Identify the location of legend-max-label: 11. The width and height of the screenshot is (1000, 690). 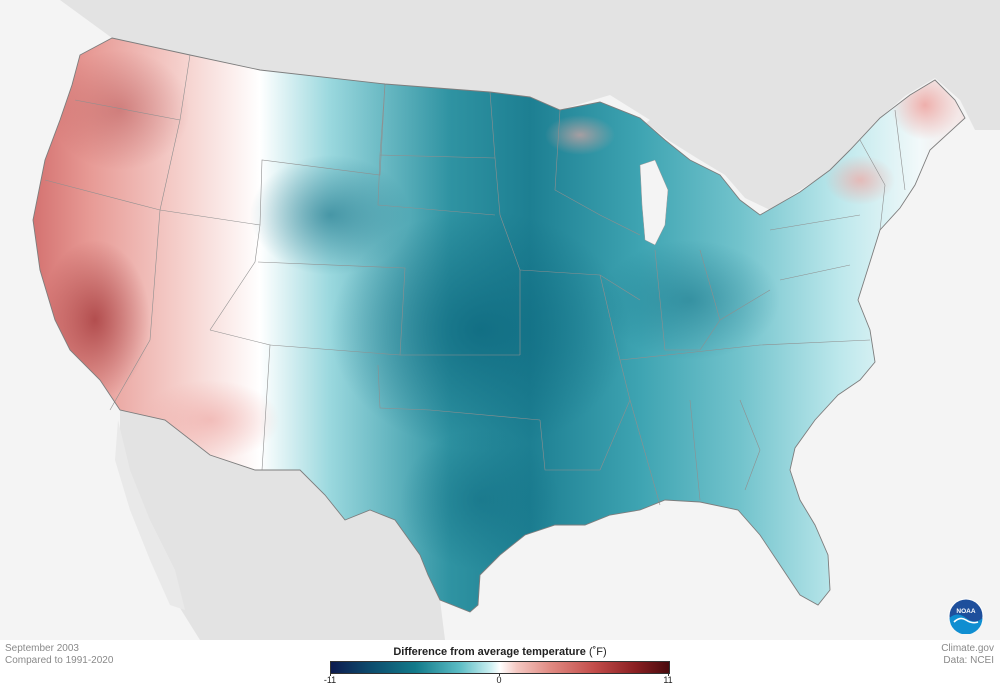
(668, 680).